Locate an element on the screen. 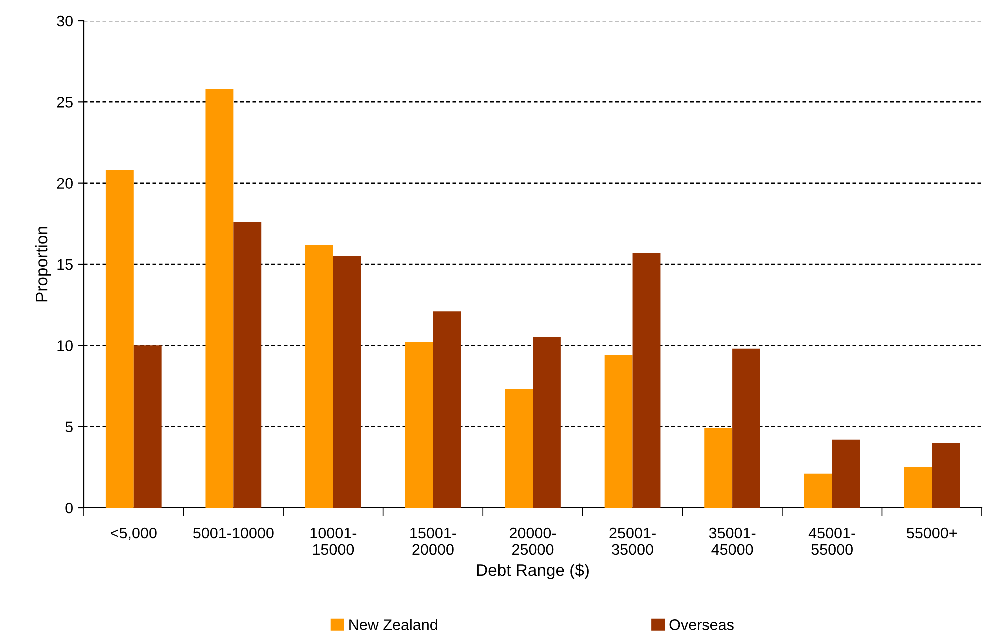 The height and width of the screenshot is (632, 988). x-tick-label: 20000- 25000 is located at coordinates (533, 542).